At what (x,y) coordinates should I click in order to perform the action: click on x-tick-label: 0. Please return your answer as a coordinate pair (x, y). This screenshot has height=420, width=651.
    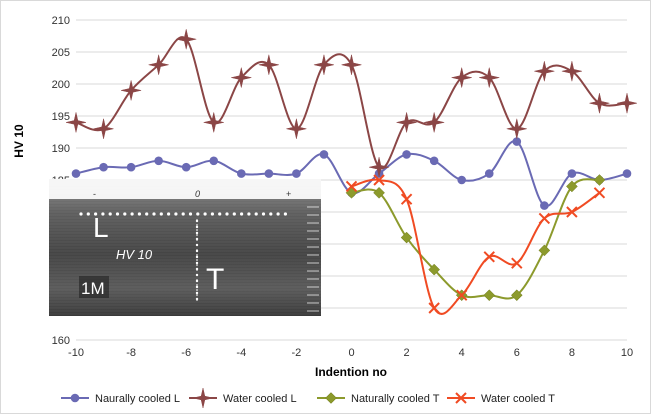
    Looking at the image, I should click on (351, 353).